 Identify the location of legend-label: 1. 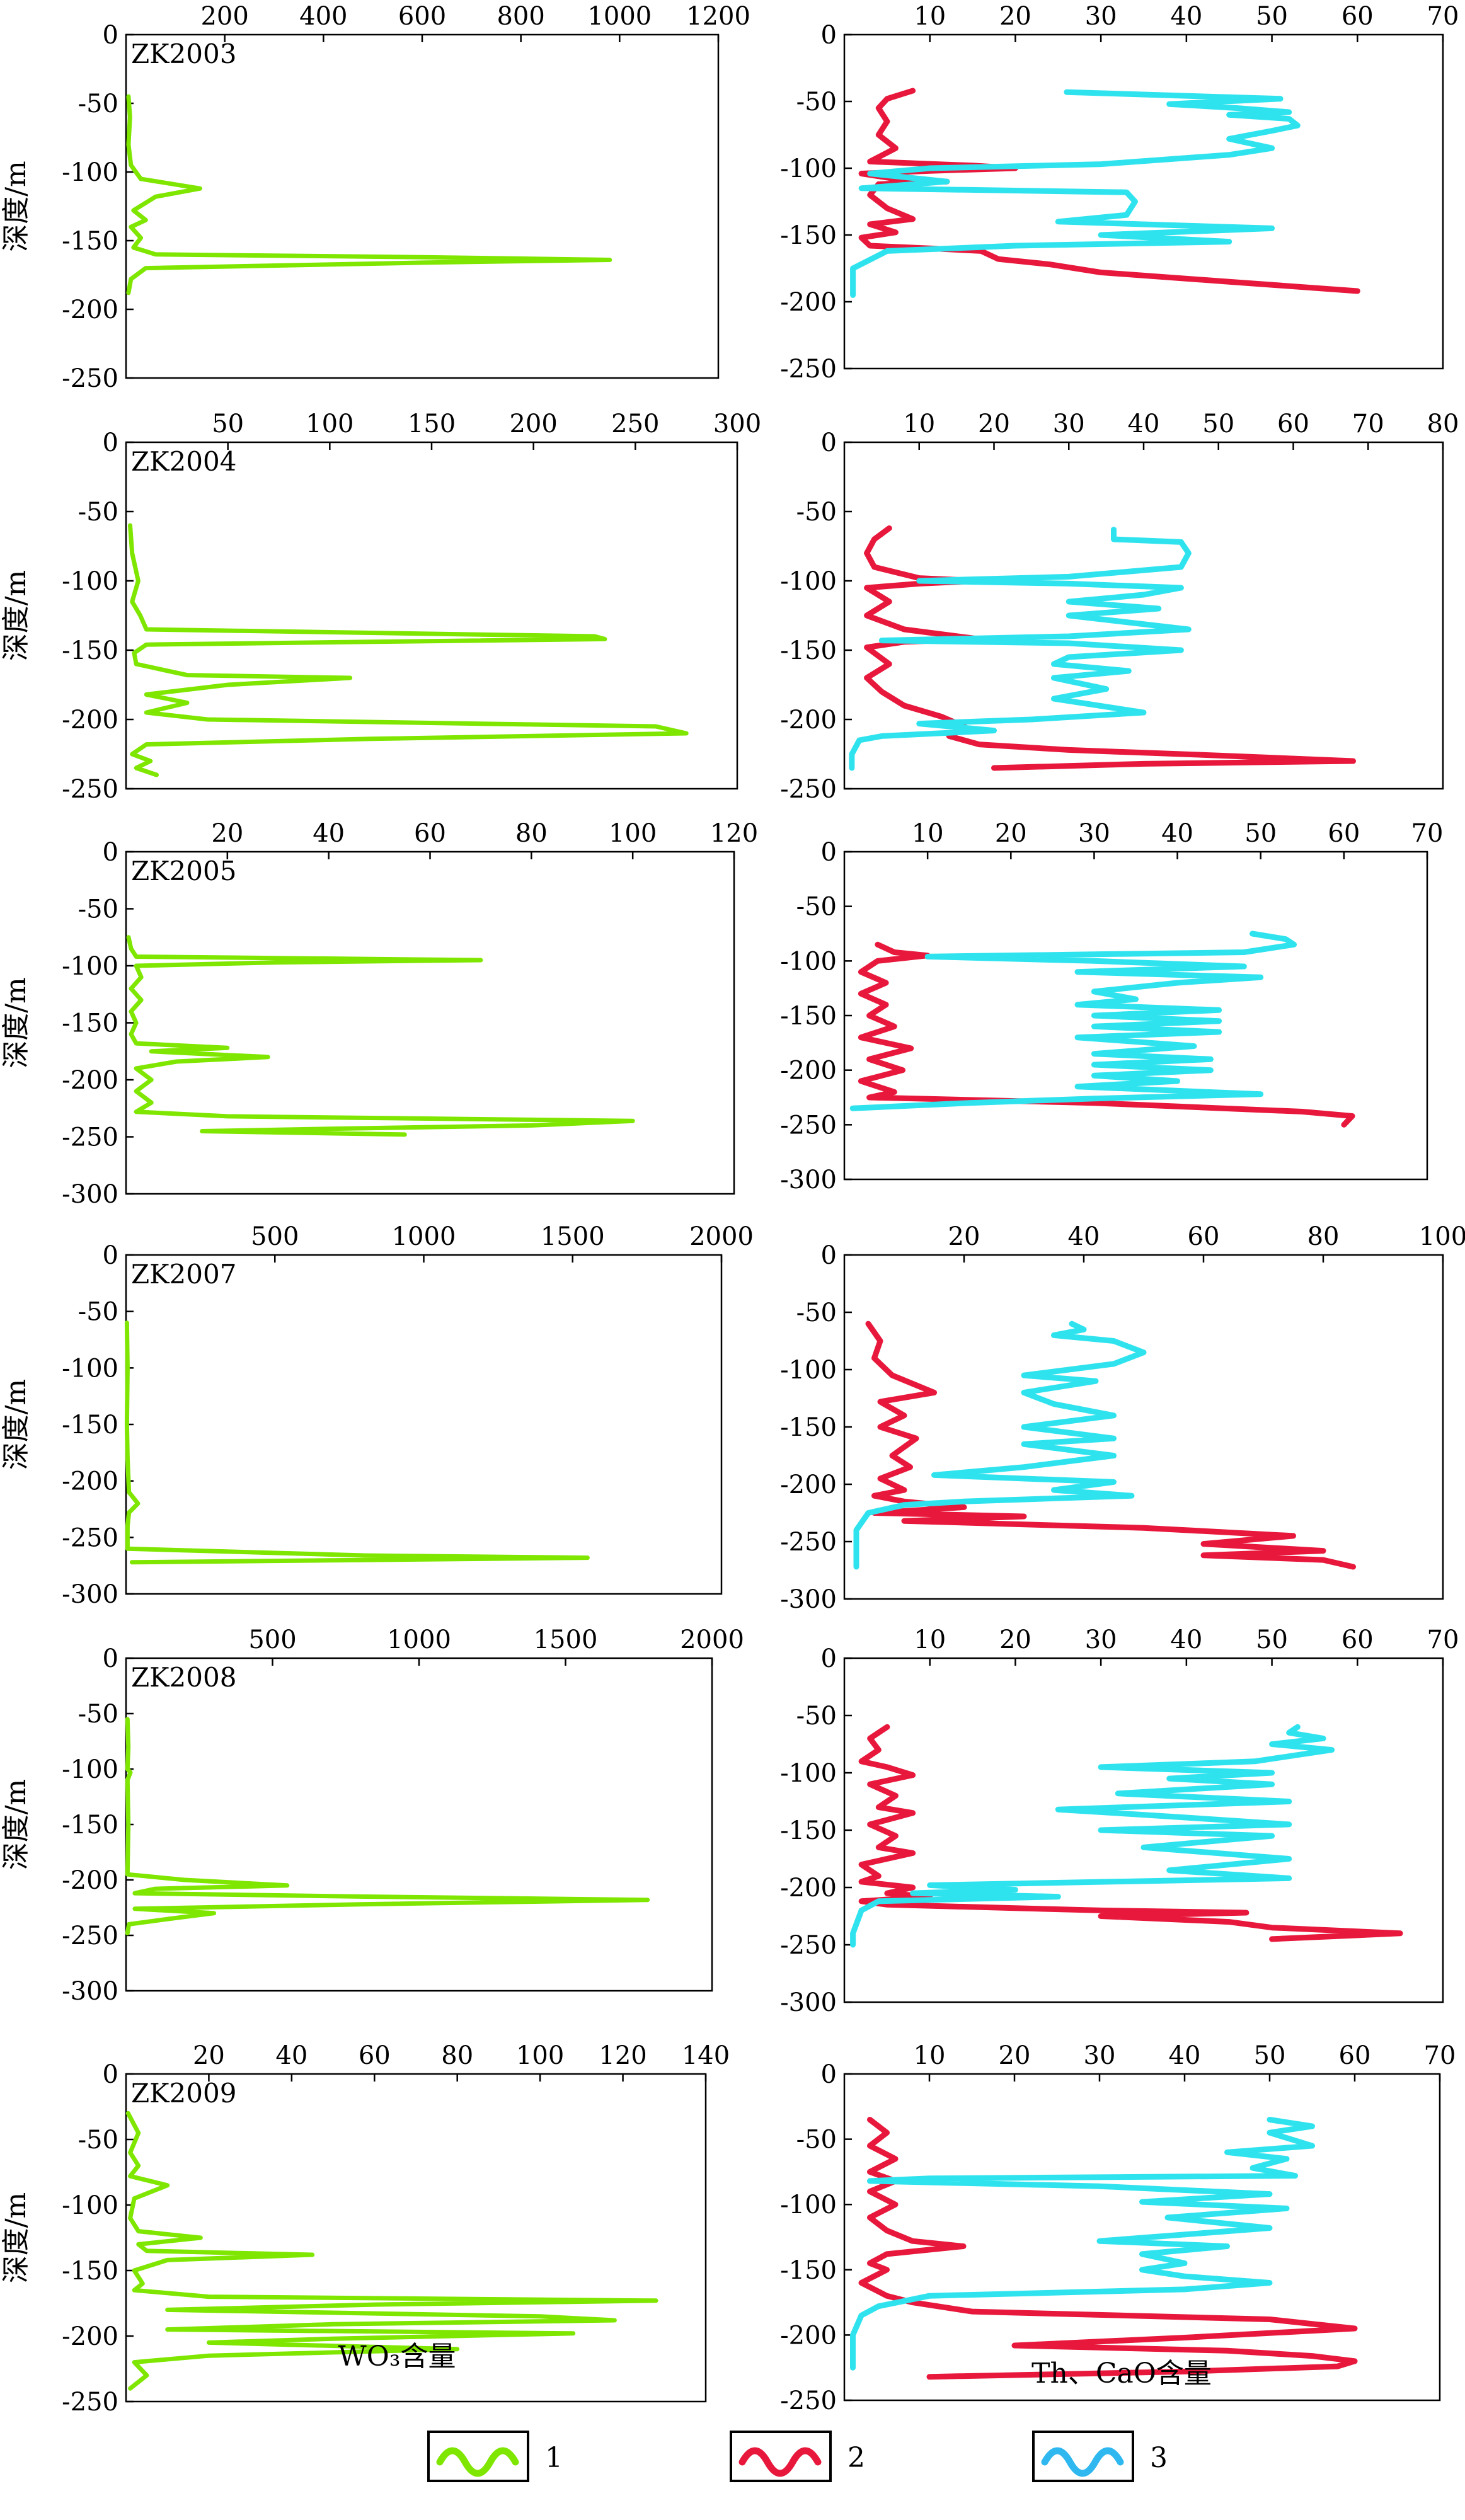
(554, 2458).